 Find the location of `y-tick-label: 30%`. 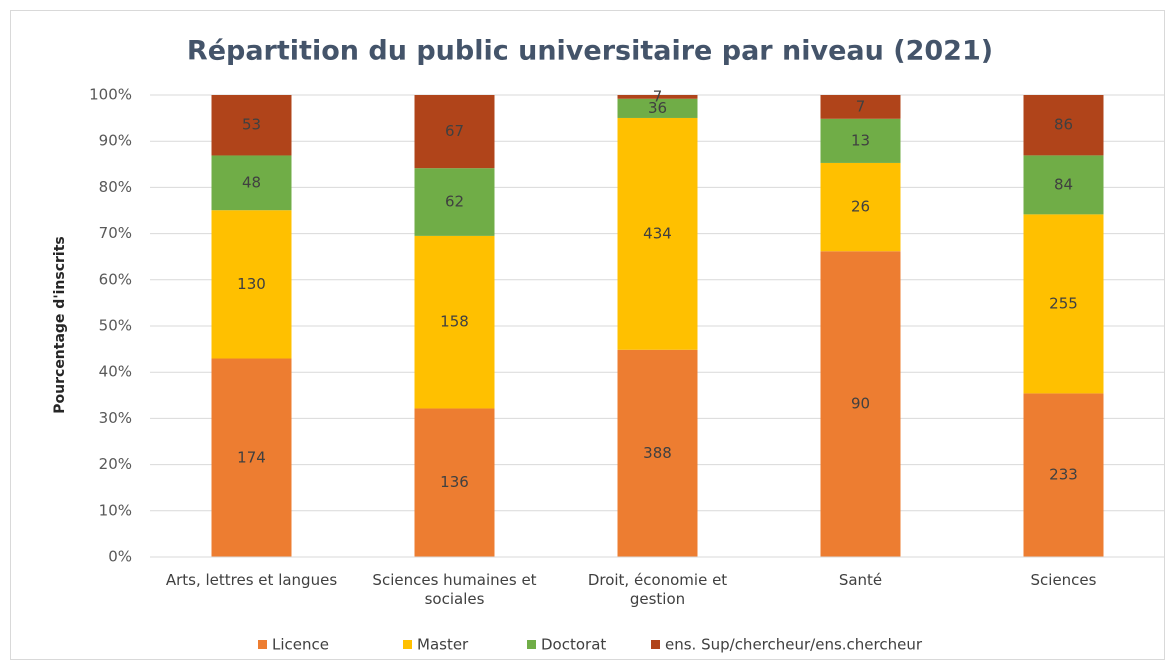

y-tick-label: 30% is located at coordinates (115, 418).